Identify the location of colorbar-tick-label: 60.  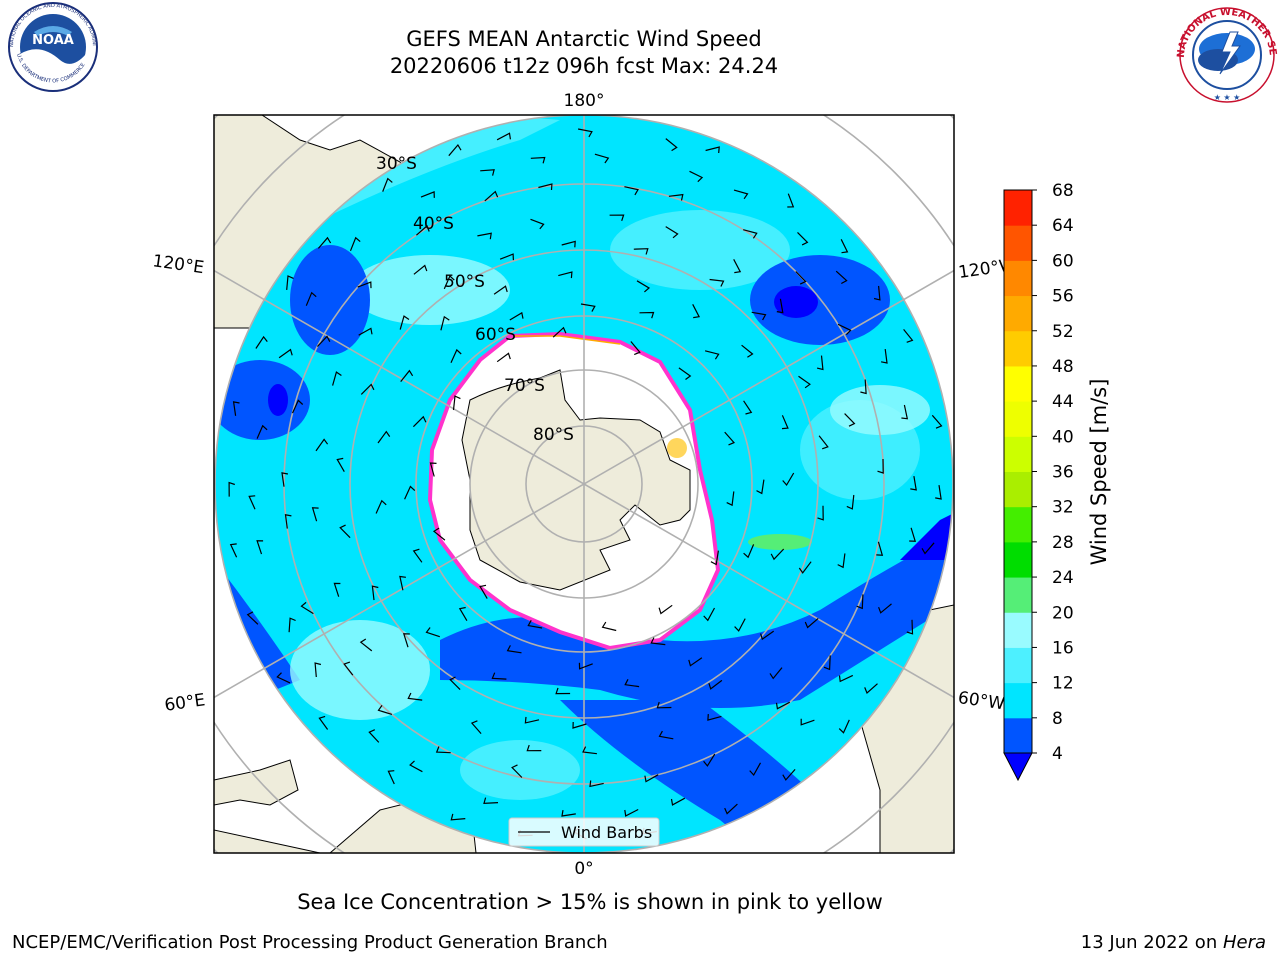
(1063, 261).